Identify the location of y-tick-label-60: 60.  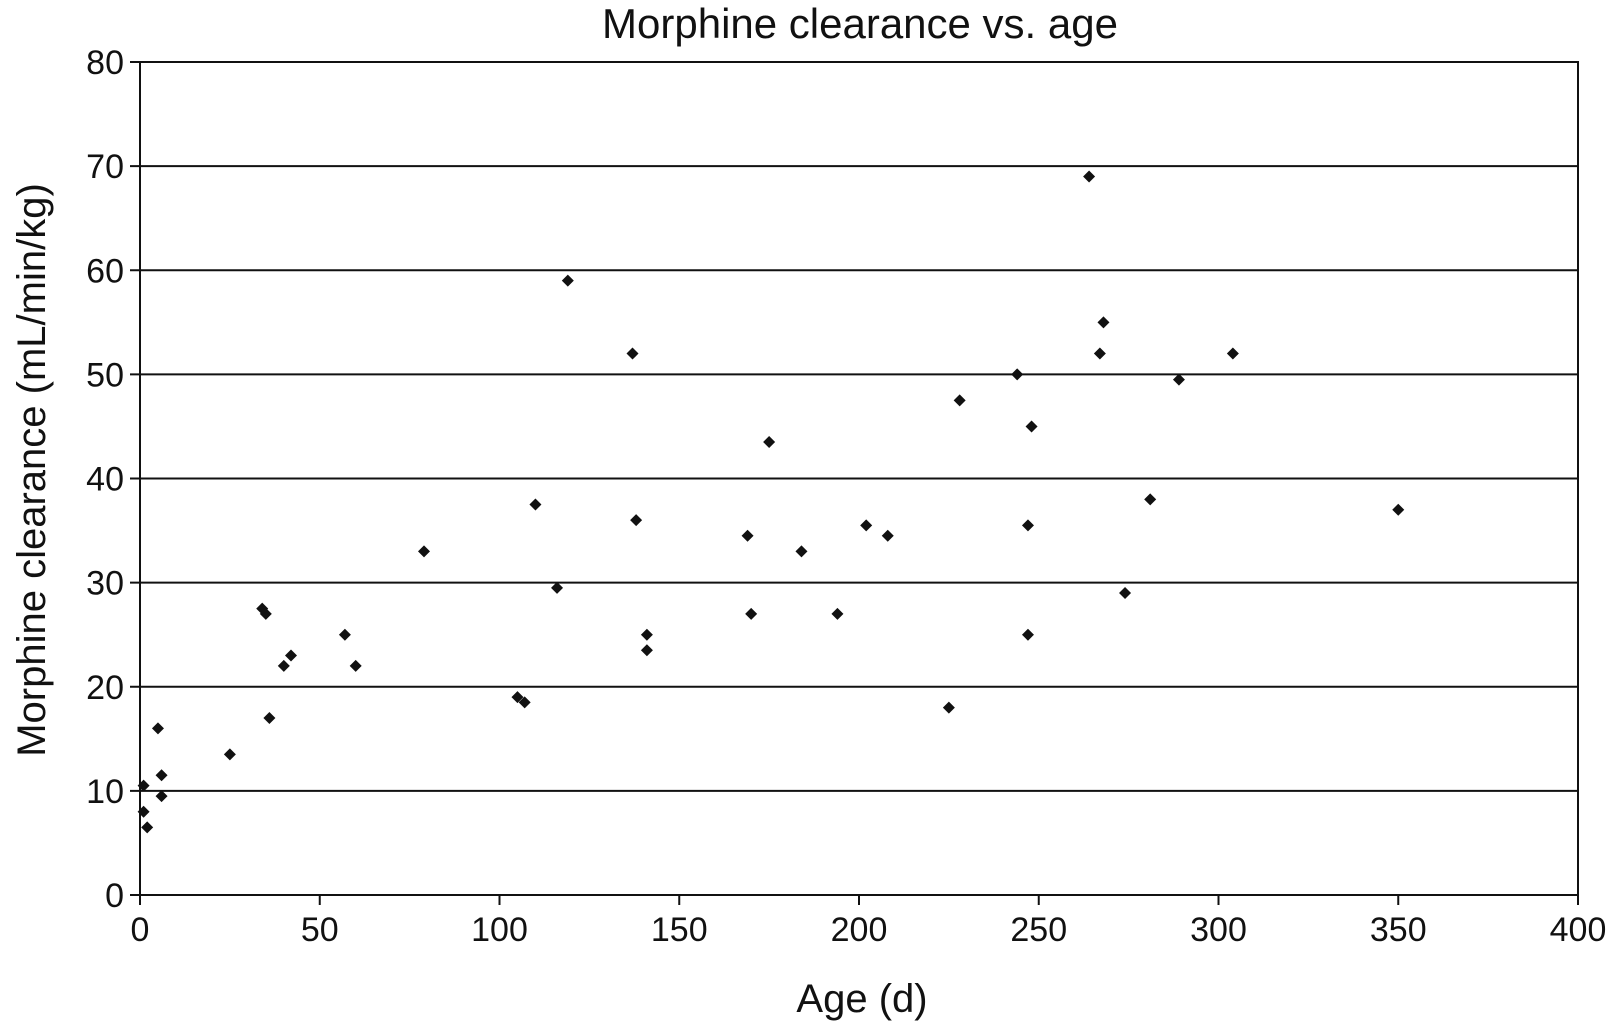
(105, 271).